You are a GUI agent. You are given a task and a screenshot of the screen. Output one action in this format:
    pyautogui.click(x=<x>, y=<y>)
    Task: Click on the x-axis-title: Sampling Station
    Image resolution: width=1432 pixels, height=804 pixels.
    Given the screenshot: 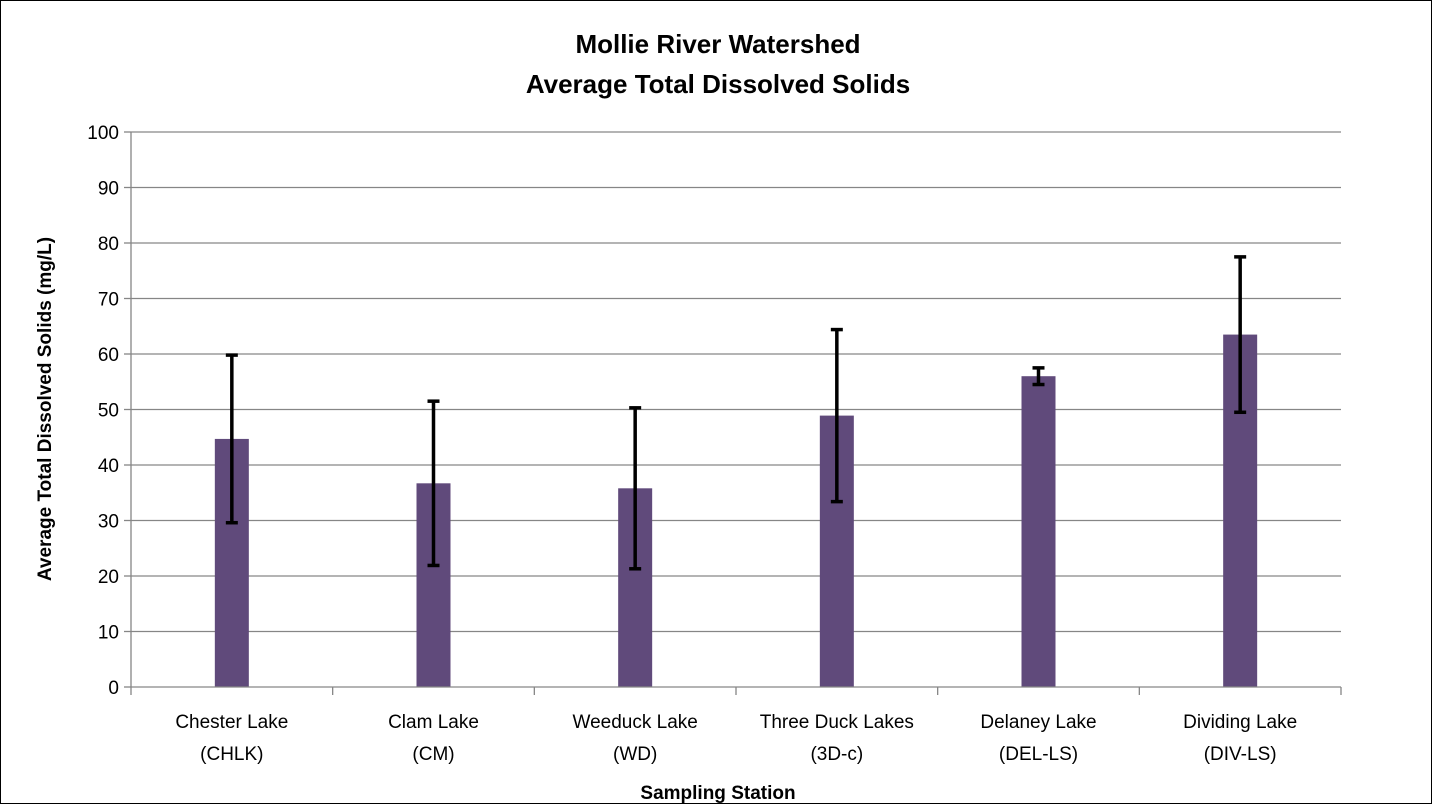 What is the action you would take?
    pyautogui.click(x=717, y=793)
    